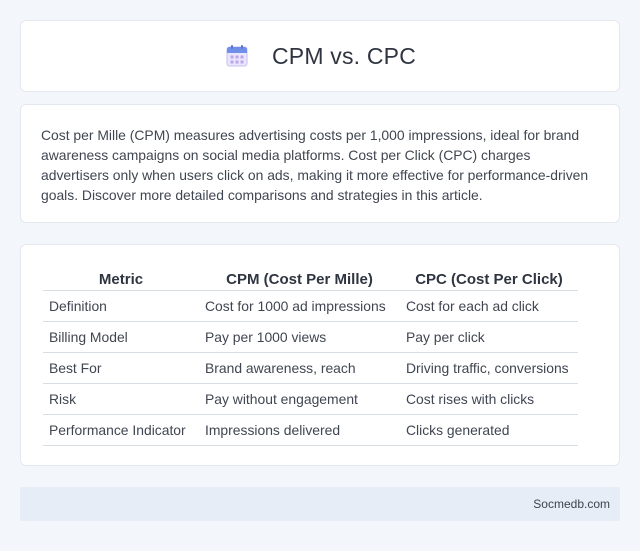 Image resolution: width=640 pixels, height=551 pixels. What do you see at coordinates (571, 504) in the screenshot?
I see `footer-site-link: Socmedb.com` at bounding box center [571, 504].